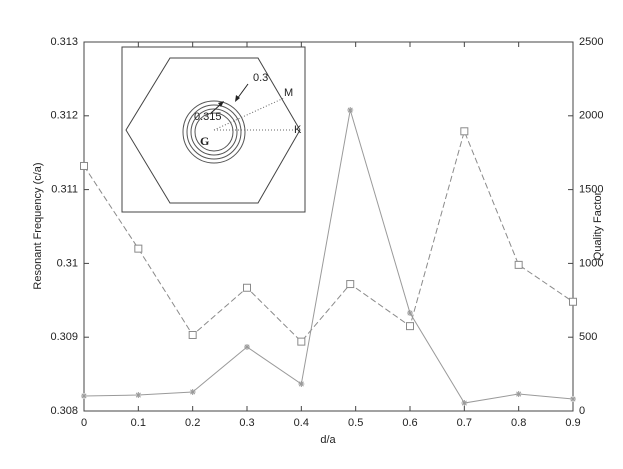 This screenshot has width=623, height=469. I want to click on x-tick-label: 0.2, so click(192, 423).